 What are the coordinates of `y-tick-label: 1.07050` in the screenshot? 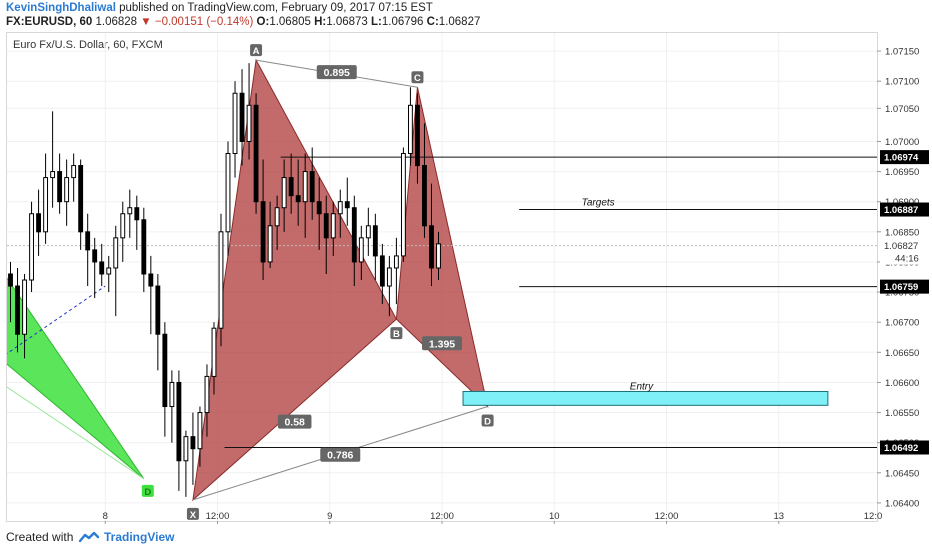 It's located at (902, 109).